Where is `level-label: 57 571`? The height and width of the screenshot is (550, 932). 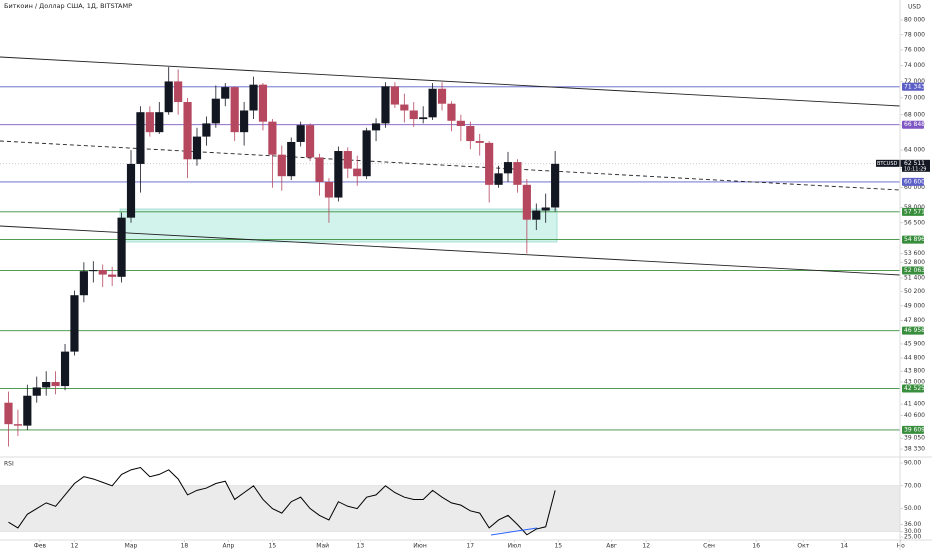
level-label: 57 571 is located at coordinates (914, 211).